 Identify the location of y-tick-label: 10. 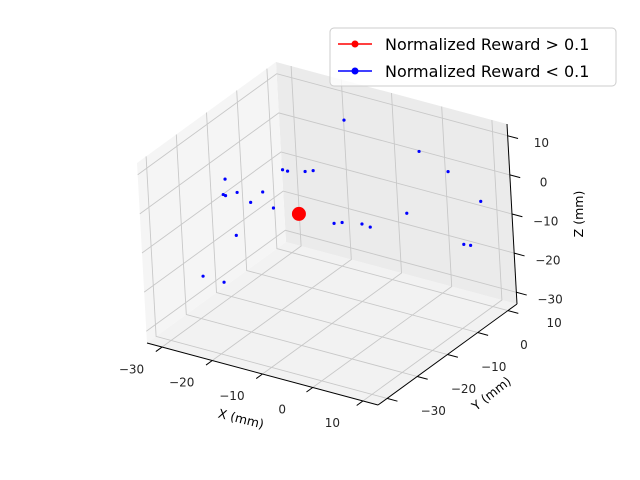
(553, 323).